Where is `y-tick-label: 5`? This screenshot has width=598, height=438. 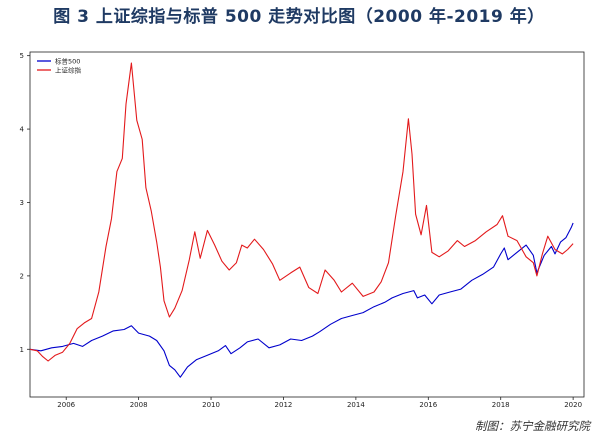 y-tick-label: 5 is located at coordinates (22, 56).